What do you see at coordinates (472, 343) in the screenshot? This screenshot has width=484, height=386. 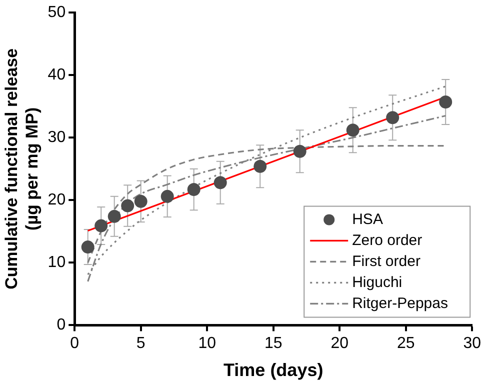 I see `x-tick-label: 30` at bounding box center [472, 343].